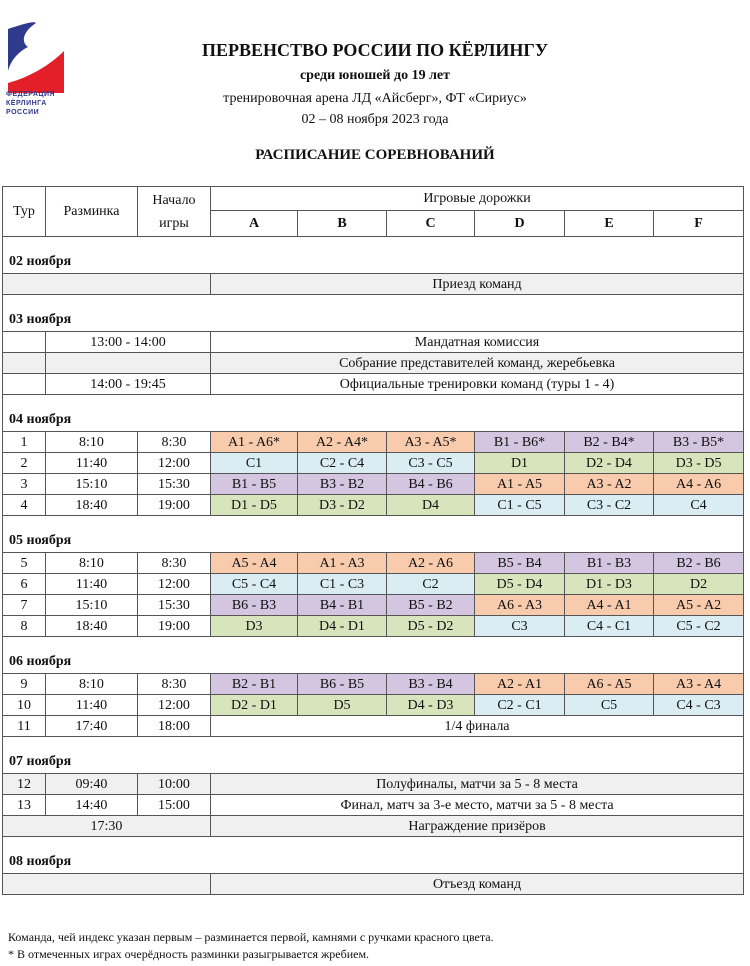 The width and height of the screenshot is (750, 966). Describe the element at coordinates (430, 584) in the screenshot. I see `game-cell-lane-c: C2` at that location.